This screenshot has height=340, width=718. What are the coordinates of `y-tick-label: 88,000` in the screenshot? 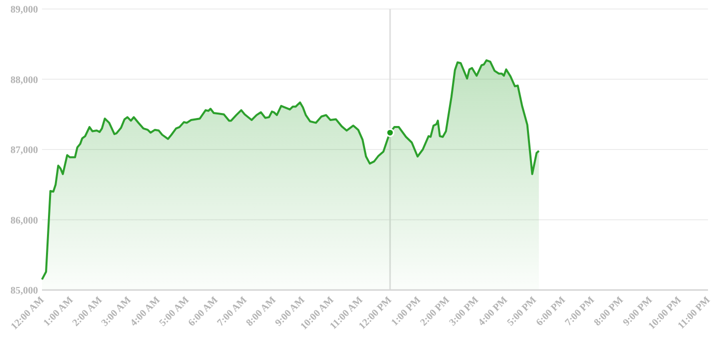 It's located at (24, 80).